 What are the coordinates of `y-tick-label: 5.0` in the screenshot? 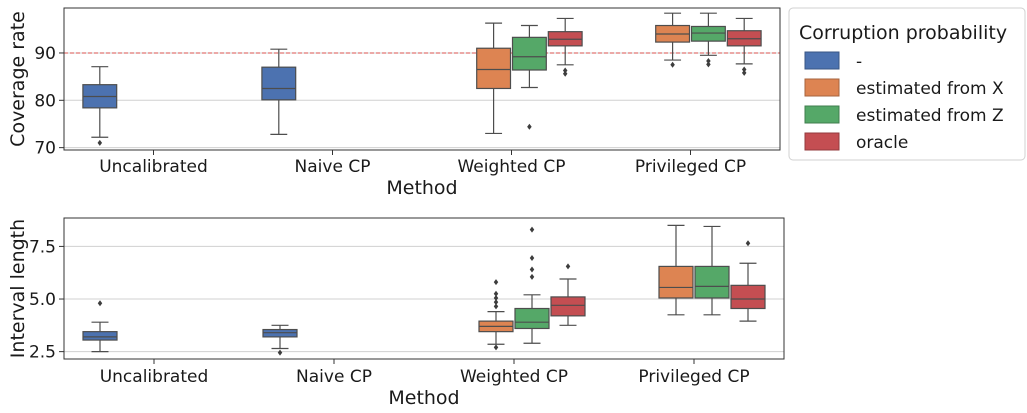 It's located at (42, 300).